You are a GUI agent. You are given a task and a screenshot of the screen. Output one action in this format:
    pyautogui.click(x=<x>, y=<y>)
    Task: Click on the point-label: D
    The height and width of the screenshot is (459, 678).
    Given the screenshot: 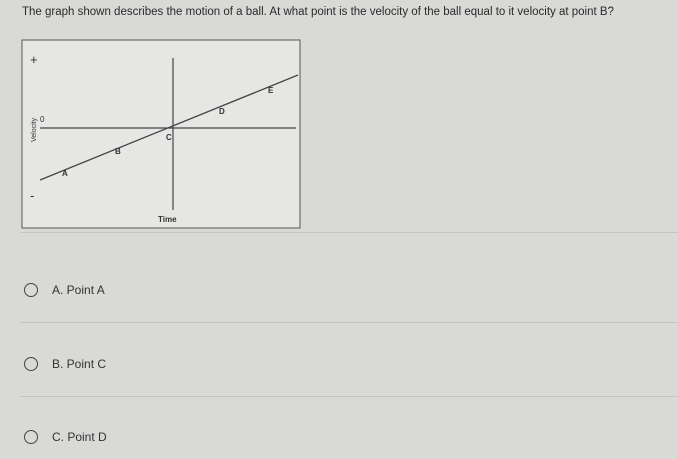 What is the action you would take?
    pyautogui.click(x=222, y=111)
    